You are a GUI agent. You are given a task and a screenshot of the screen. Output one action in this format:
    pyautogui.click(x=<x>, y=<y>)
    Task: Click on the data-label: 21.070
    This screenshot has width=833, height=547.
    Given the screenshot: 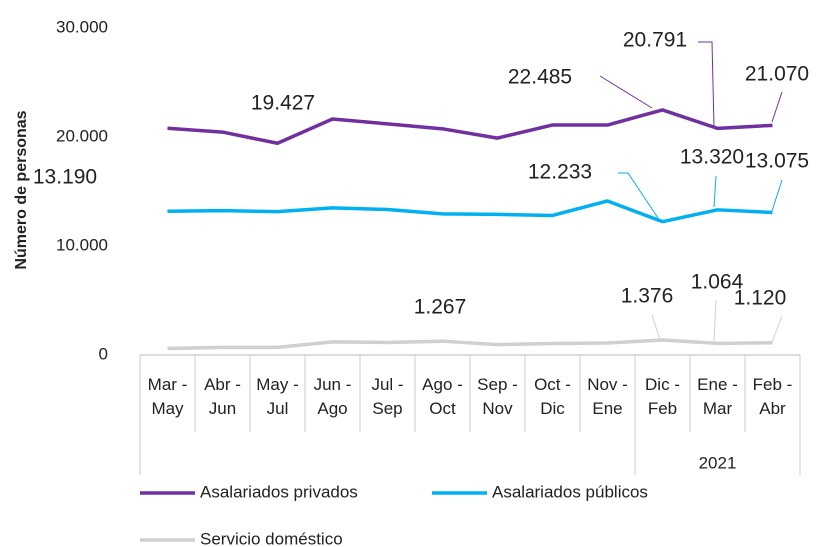 What is the action you would take?
    pyautogui.click(x=777, y=74)
    